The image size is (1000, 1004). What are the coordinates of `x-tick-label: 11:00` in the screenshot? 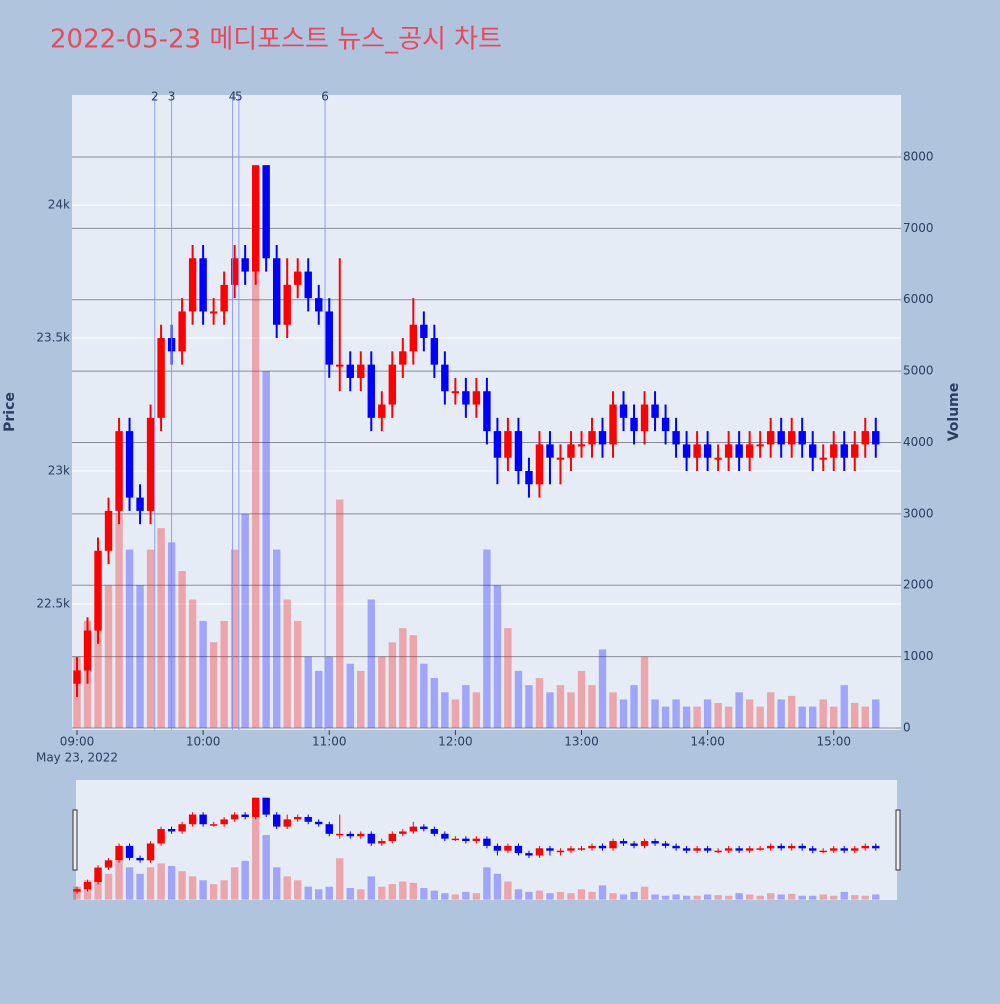 It's located at (329, 742).